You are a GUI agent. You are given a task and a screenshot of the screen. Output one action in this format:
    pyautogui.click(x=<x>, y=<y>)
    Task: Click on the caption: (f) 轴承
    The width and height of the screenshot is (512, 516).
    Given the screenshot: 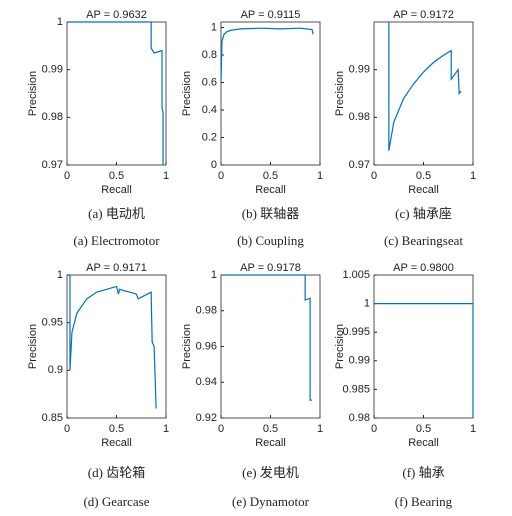 What is the action you would take?
    pyautogui.click(x=423, y=472)
    